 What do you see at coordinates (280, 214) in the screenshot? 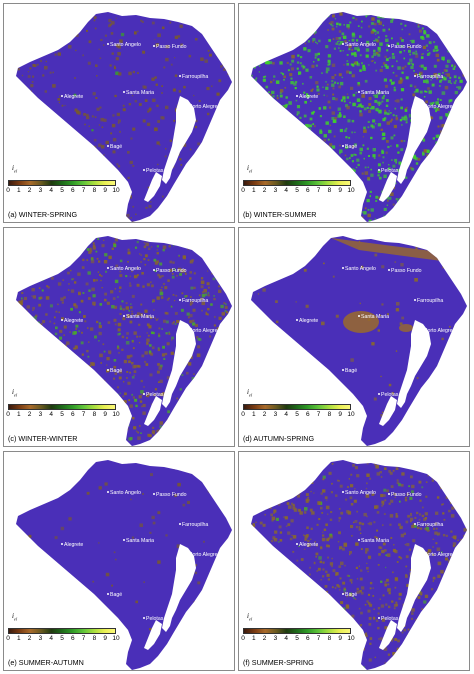
I see `panel-caption: (b) WINTER-SUMMER` at bounding box center [280, 214].